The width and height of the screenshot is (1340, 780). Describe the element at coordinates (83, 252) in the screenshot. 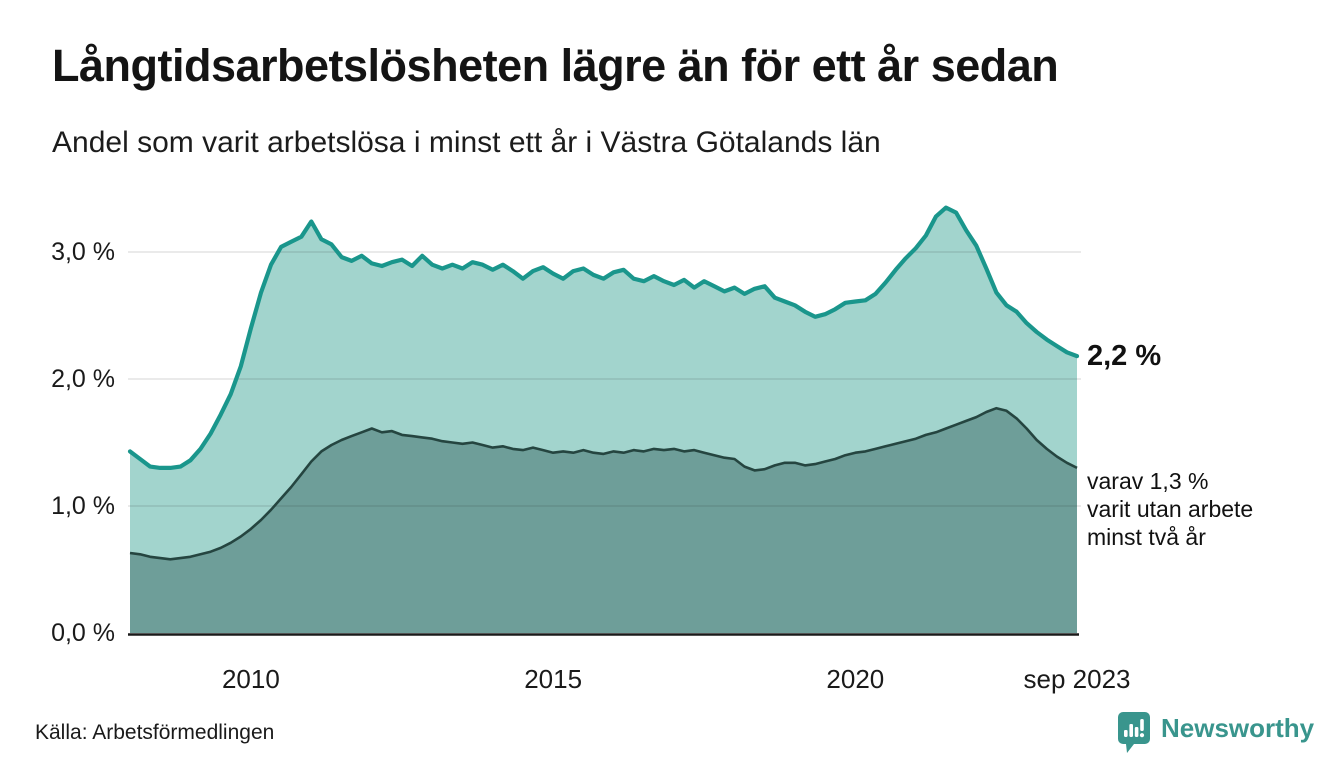

I see `y-tick-label: 3,0 %` at that location.